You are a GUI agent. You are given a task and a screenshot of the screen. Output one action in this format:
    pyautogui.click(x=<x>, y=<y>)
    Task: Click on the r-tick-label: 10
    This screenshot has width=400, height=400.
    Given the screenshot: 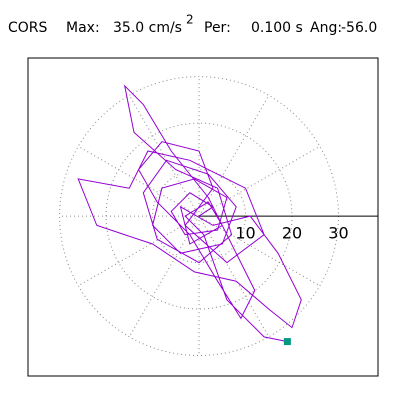 What is the action you would take?
    pyautogui.click(x=245, y=233)
    